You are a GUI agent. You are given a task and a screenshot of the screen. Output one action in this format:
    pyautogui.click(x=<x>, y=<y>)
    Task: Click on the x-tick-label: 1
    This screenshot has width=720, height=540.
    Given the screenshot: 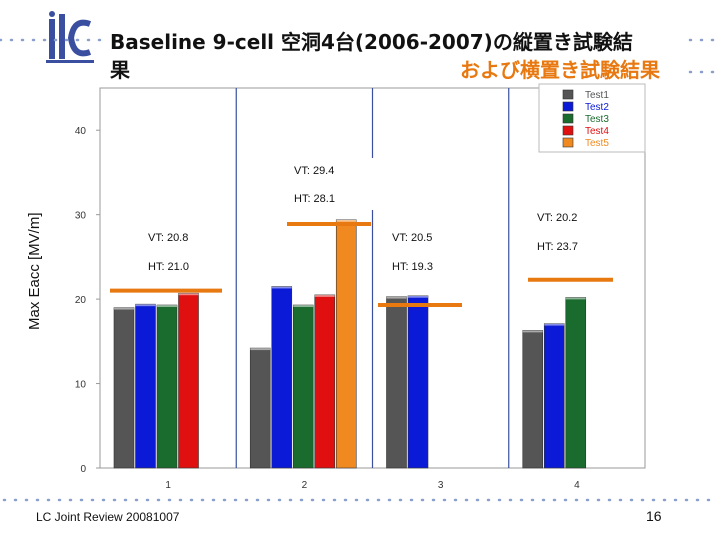 What is the action you would take?
    pyautogui.click(x=168, y=485)
    